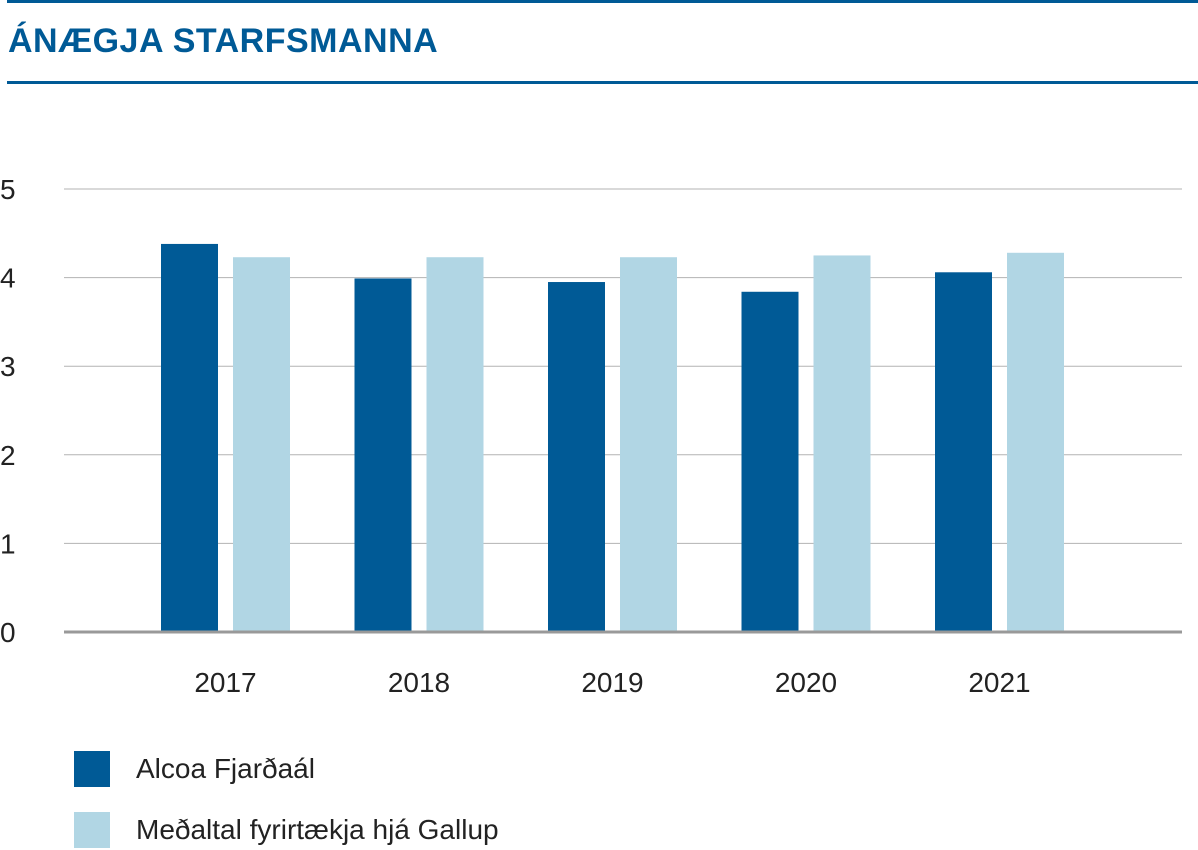  What do you see at coordinates (999, 682) in the screenshot?
I see `x-tick-label: 2021` at bounding box center [999, 682].